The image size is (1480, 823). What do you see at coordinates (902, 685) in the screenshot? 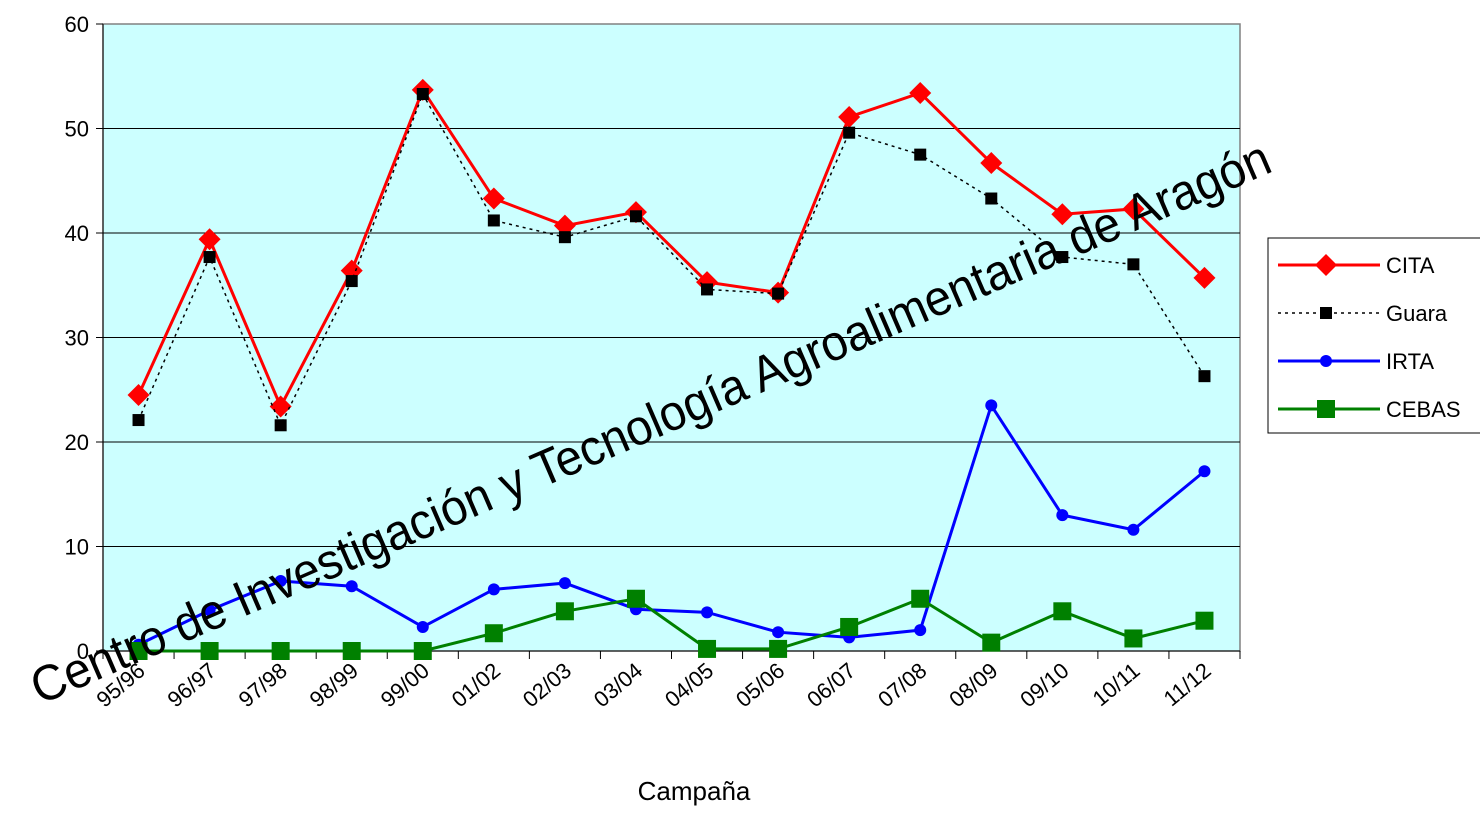
I see `x-tick-label: 07/08` at bounding box center [902, 685].